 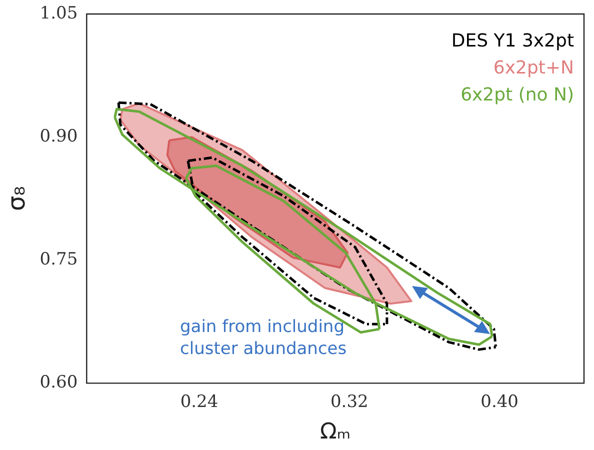 What do you see at coordinates (59, 382) in the screenshot?
I see `y-tick-label: 0.60` at bounding box center [59, 382].